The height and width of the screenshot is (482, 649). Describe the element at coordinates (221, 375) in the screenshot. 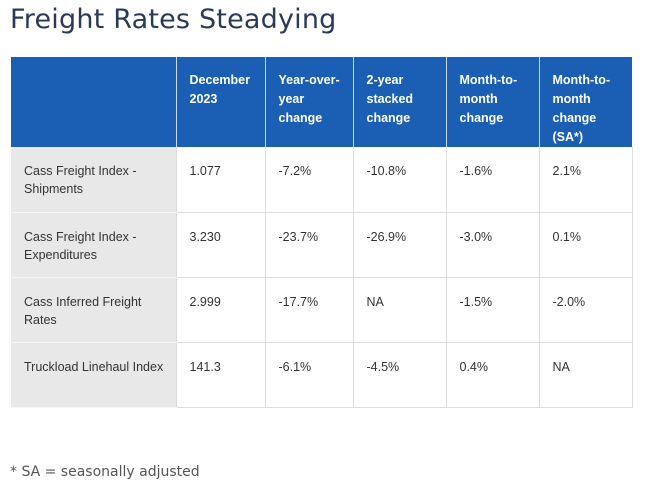

I see `table-cell: 141.3` at that location.